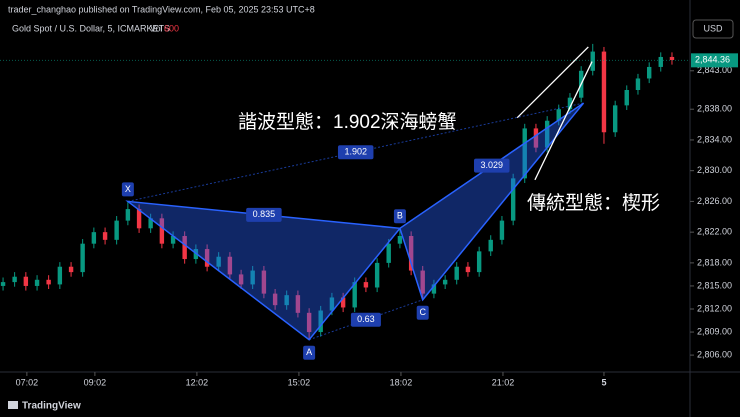  I want to click on y-tick-label: 2,809.00, so click(714, 331).